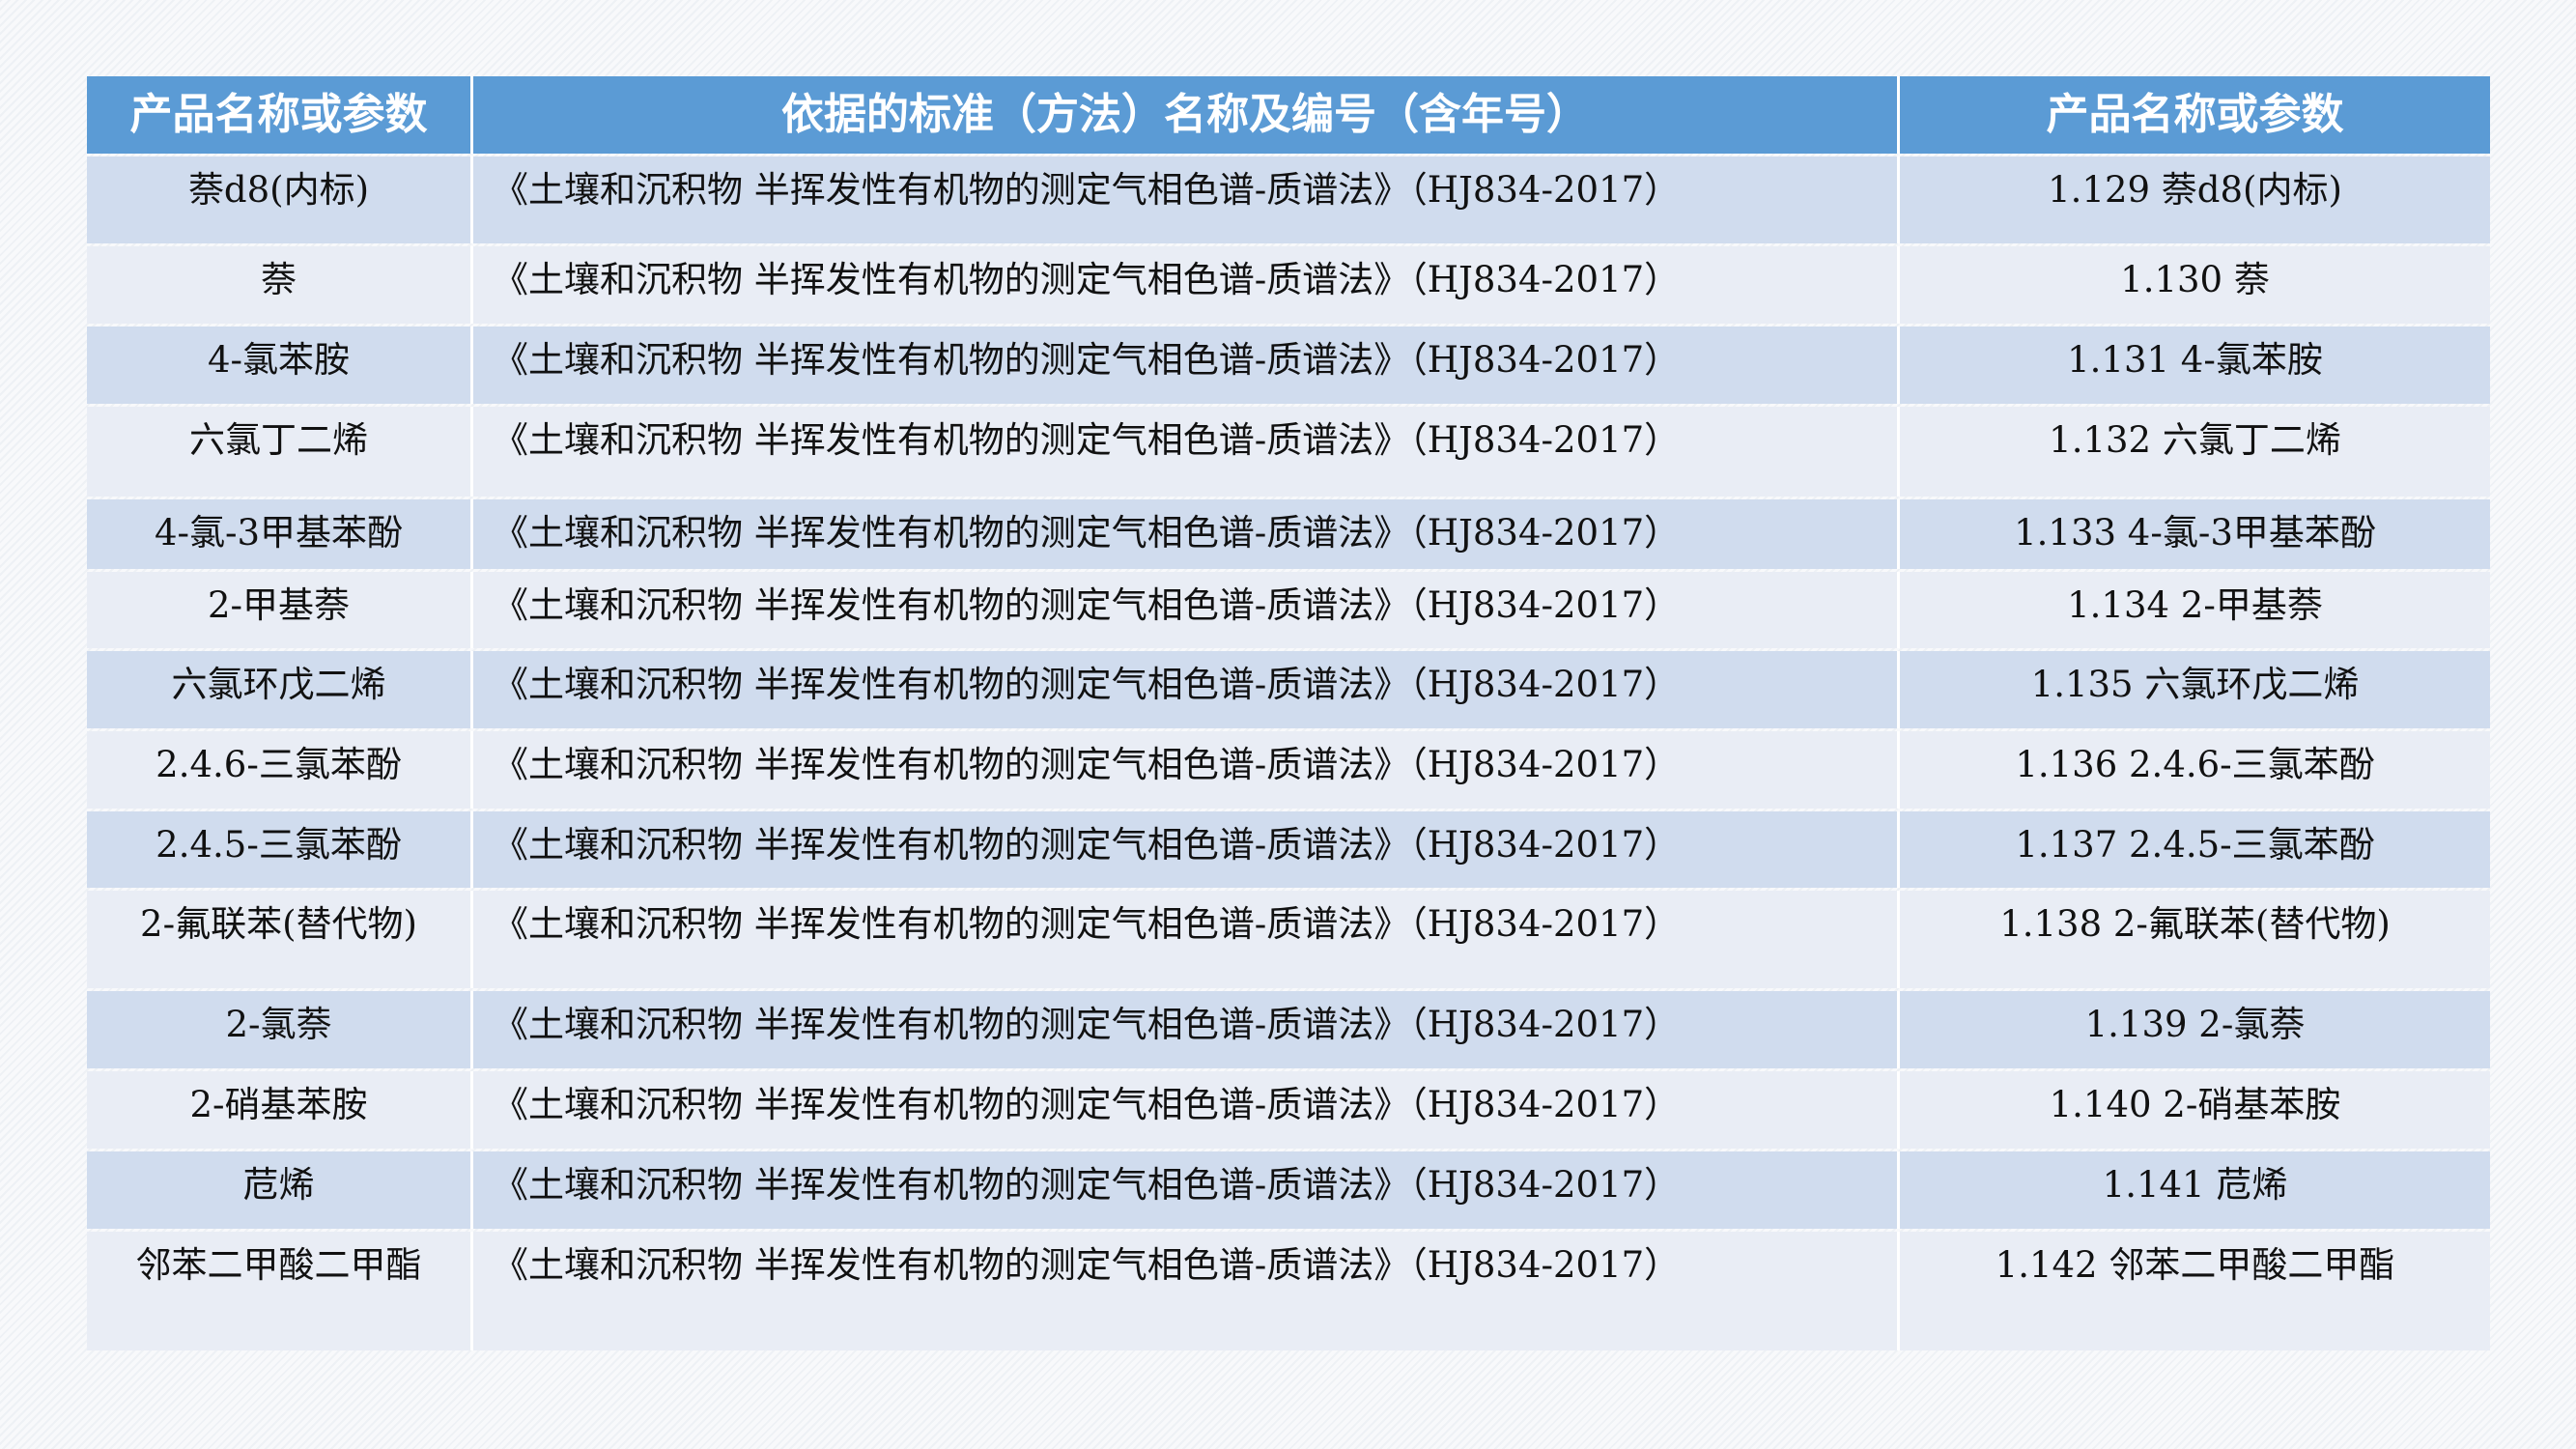 This screenshot has height=1449, width=2576. What do you see at coordinates (2195, 689) in the screenshot?
I see `cell-parameter: 1.135 六氯环戊二烯` at bounding box center [2195, 689].